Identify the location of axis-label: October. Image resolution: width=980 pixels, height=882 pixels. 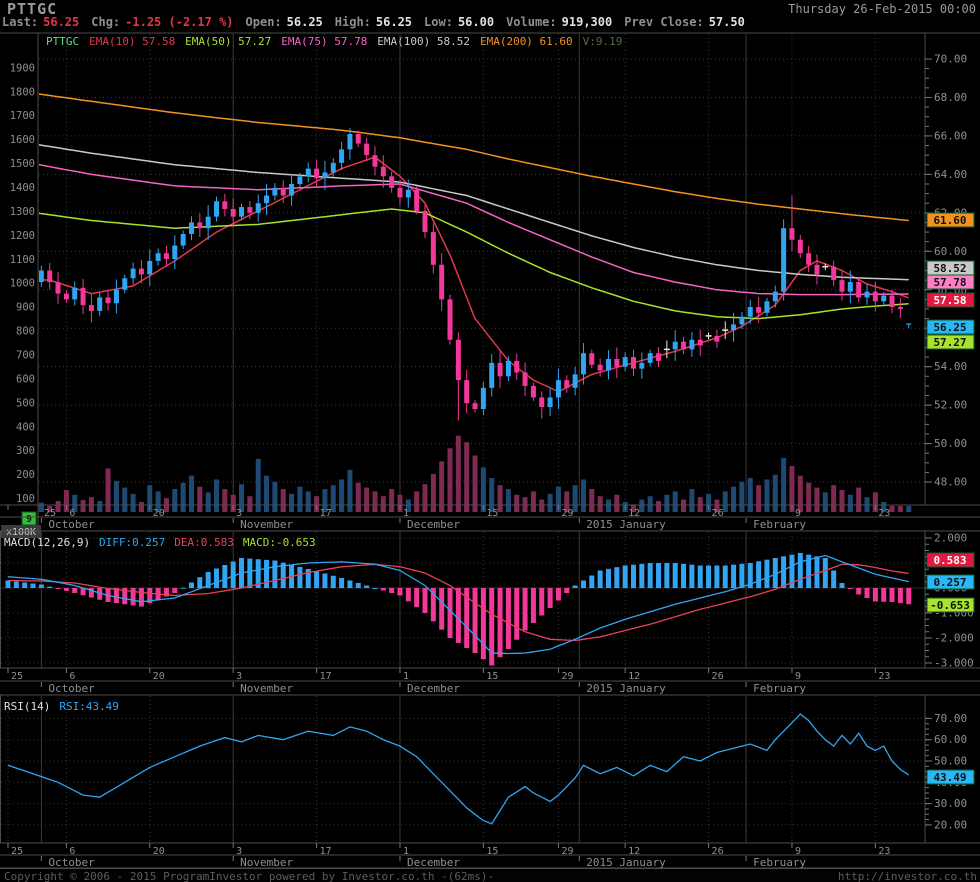
(71, 688).